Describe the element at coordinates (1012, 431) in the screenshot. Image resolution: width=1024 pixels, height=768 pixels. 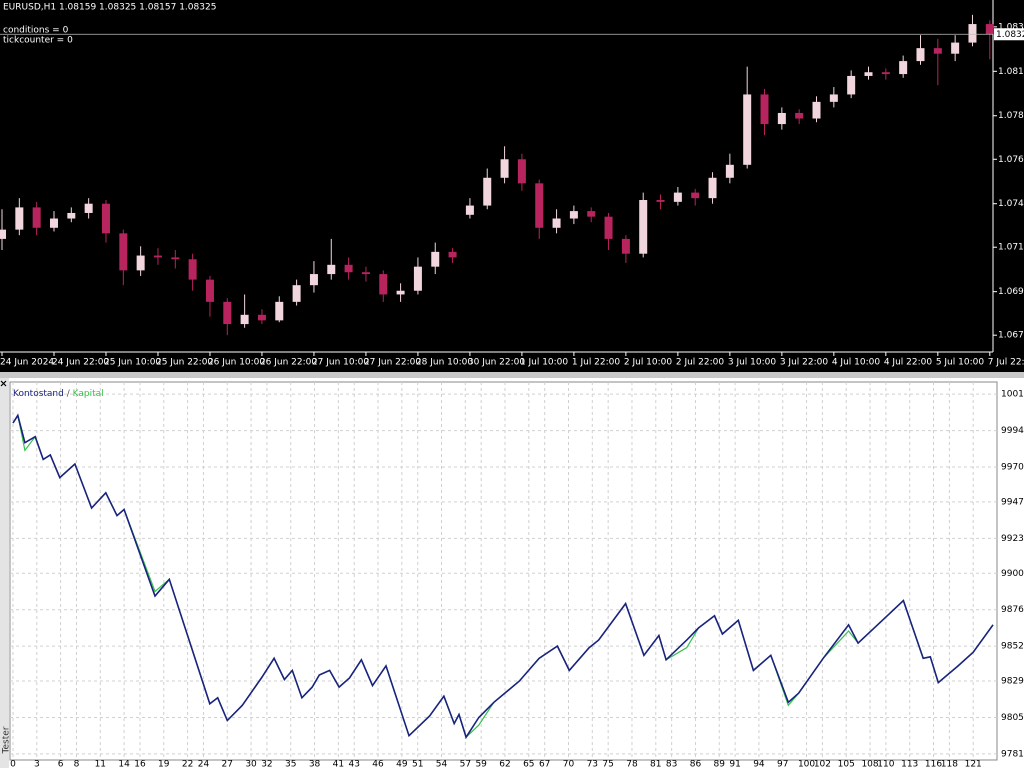
I see `y-tick-label: 9994` at that location.